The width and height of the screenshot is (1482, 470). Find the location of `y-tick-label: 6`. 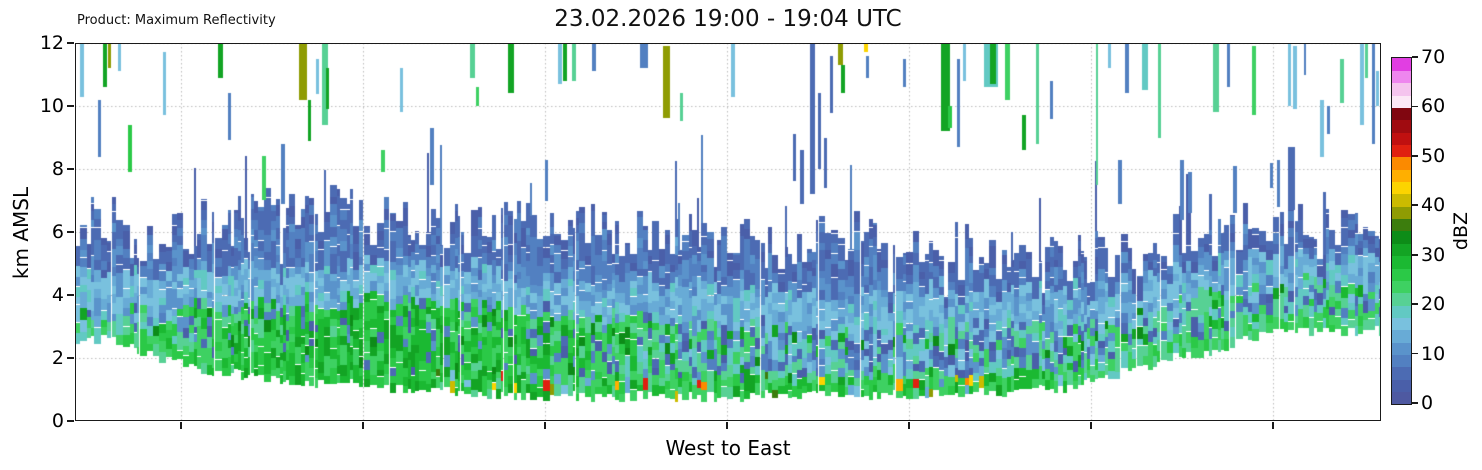

y-tick-label: 6 is located at coordinates (57, 232).